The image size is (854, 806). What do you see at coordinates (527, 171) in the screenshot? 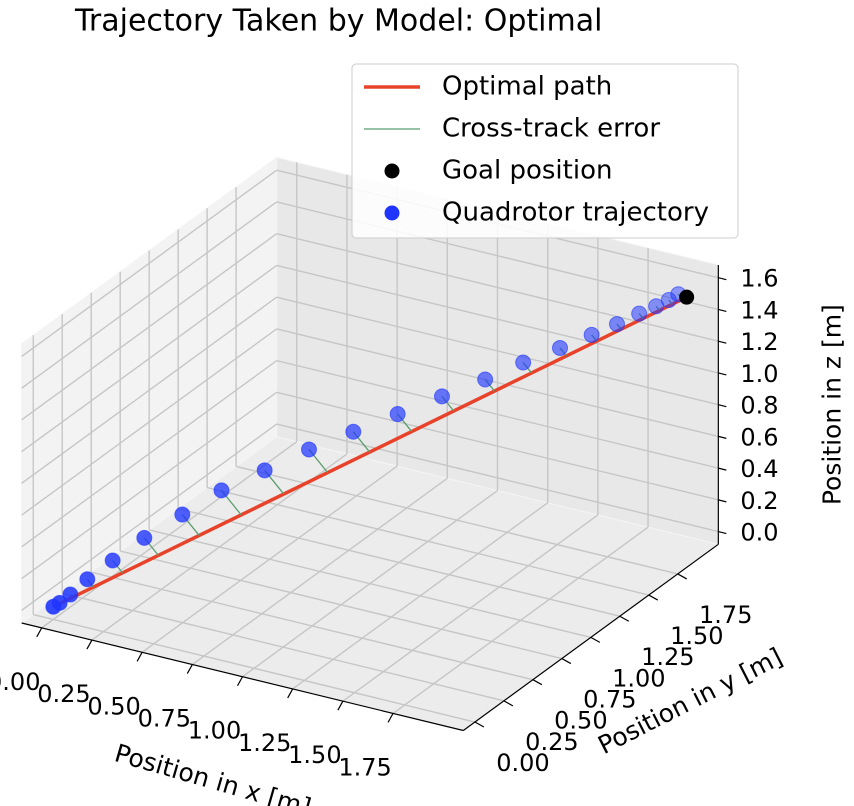
I see `legend-label: Goal position` at bounding box center [527, 171].